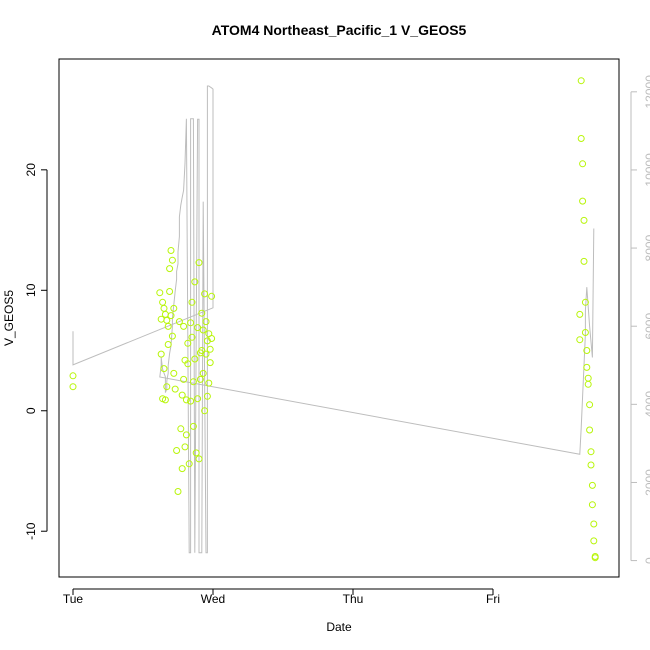 The height and width of the screenshot is (650, 650). What do you see at coordinates (493, 599) in the screenshot?
I see `x-tick-label: Fri` at bounding box center [493, 599].